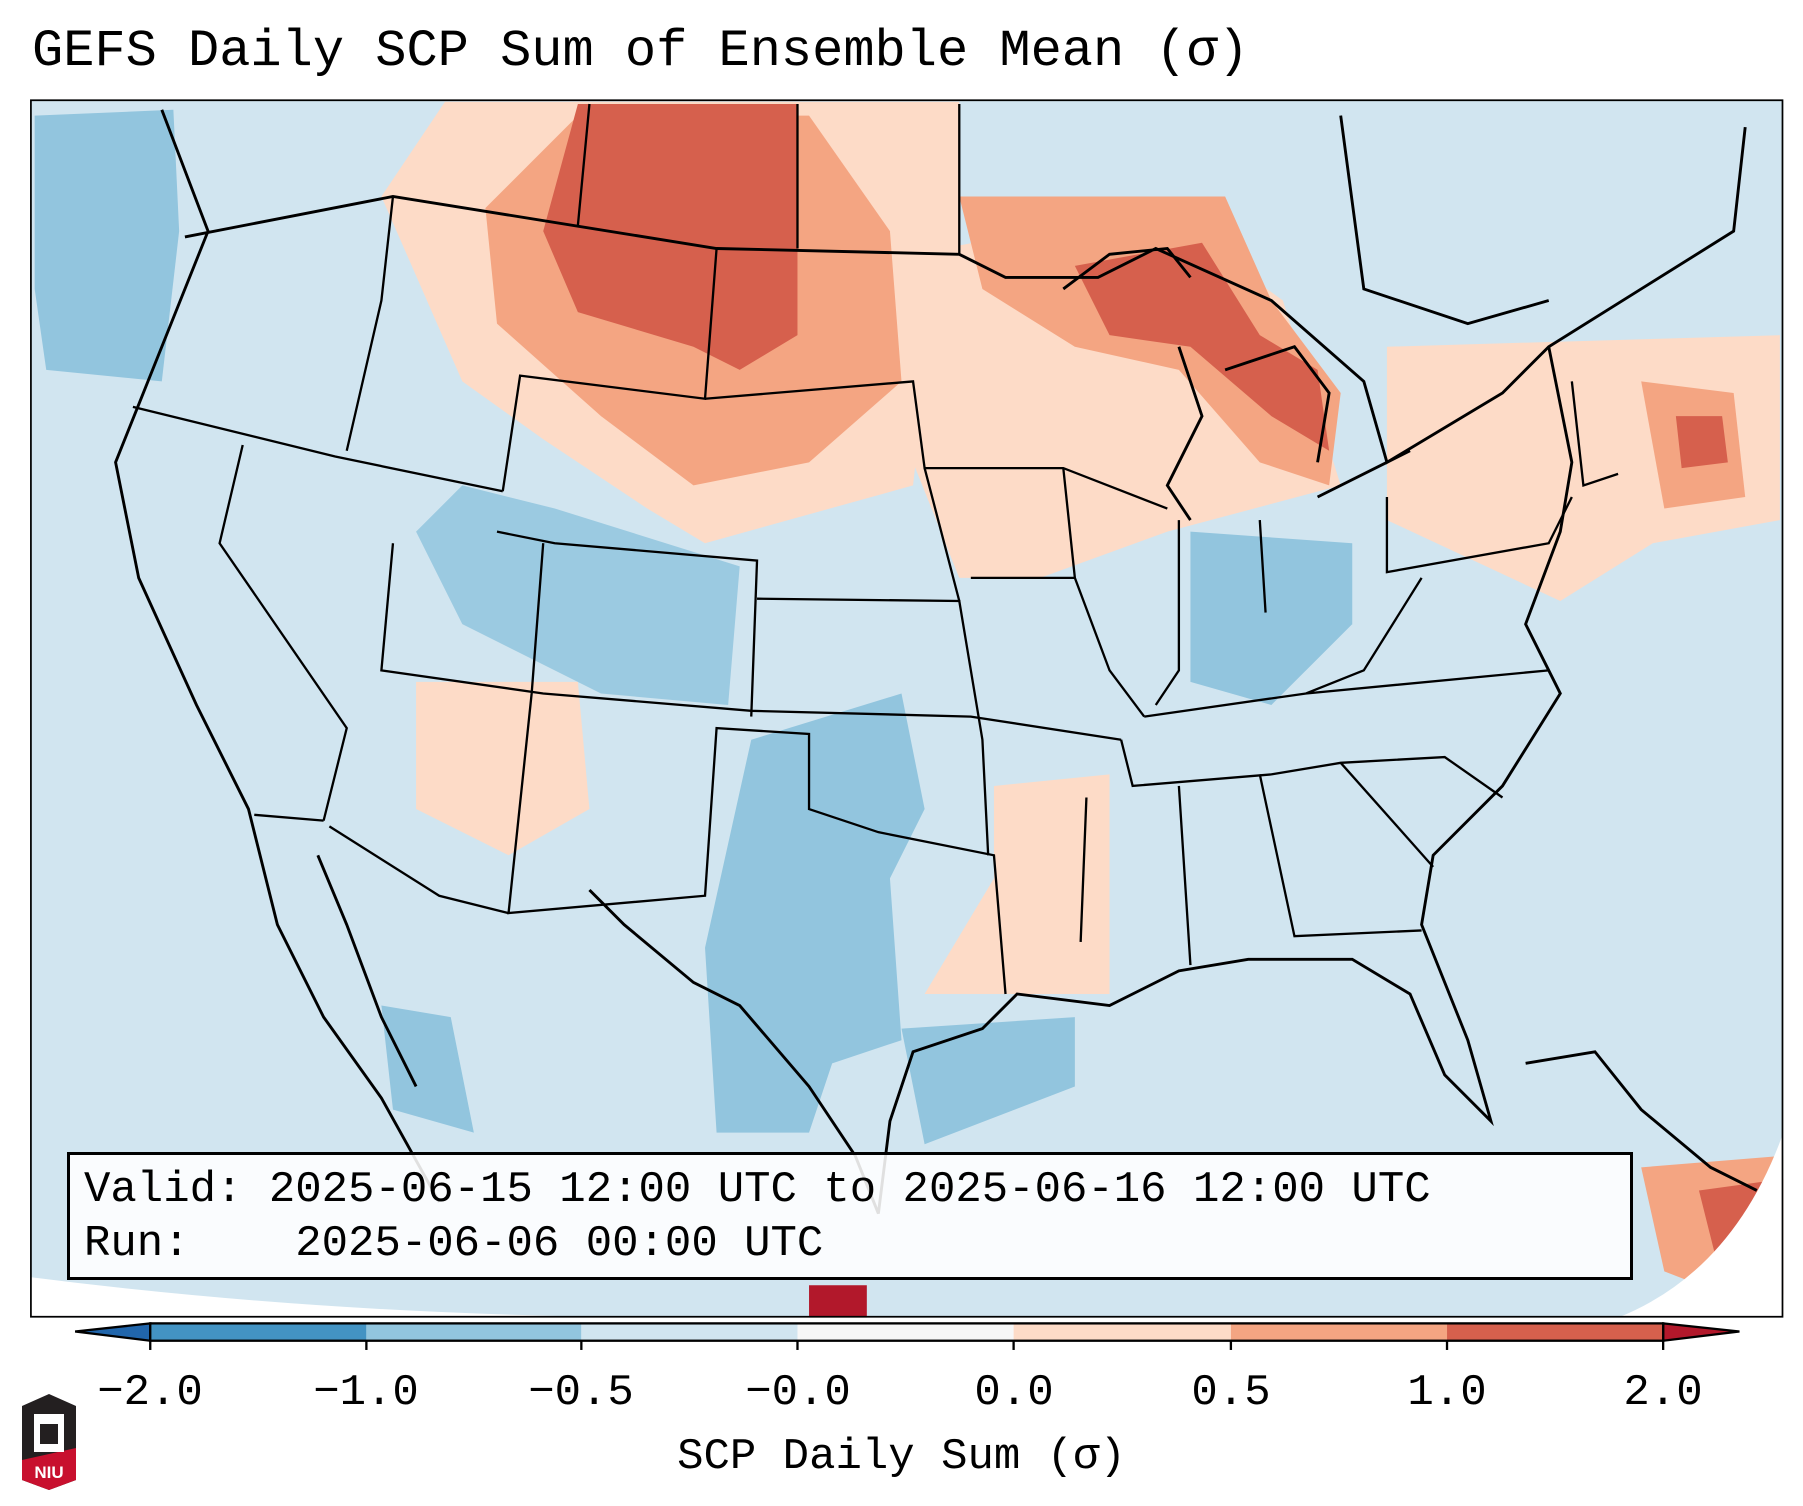  I want to click on field-region-plains-core, so click(670, 237).